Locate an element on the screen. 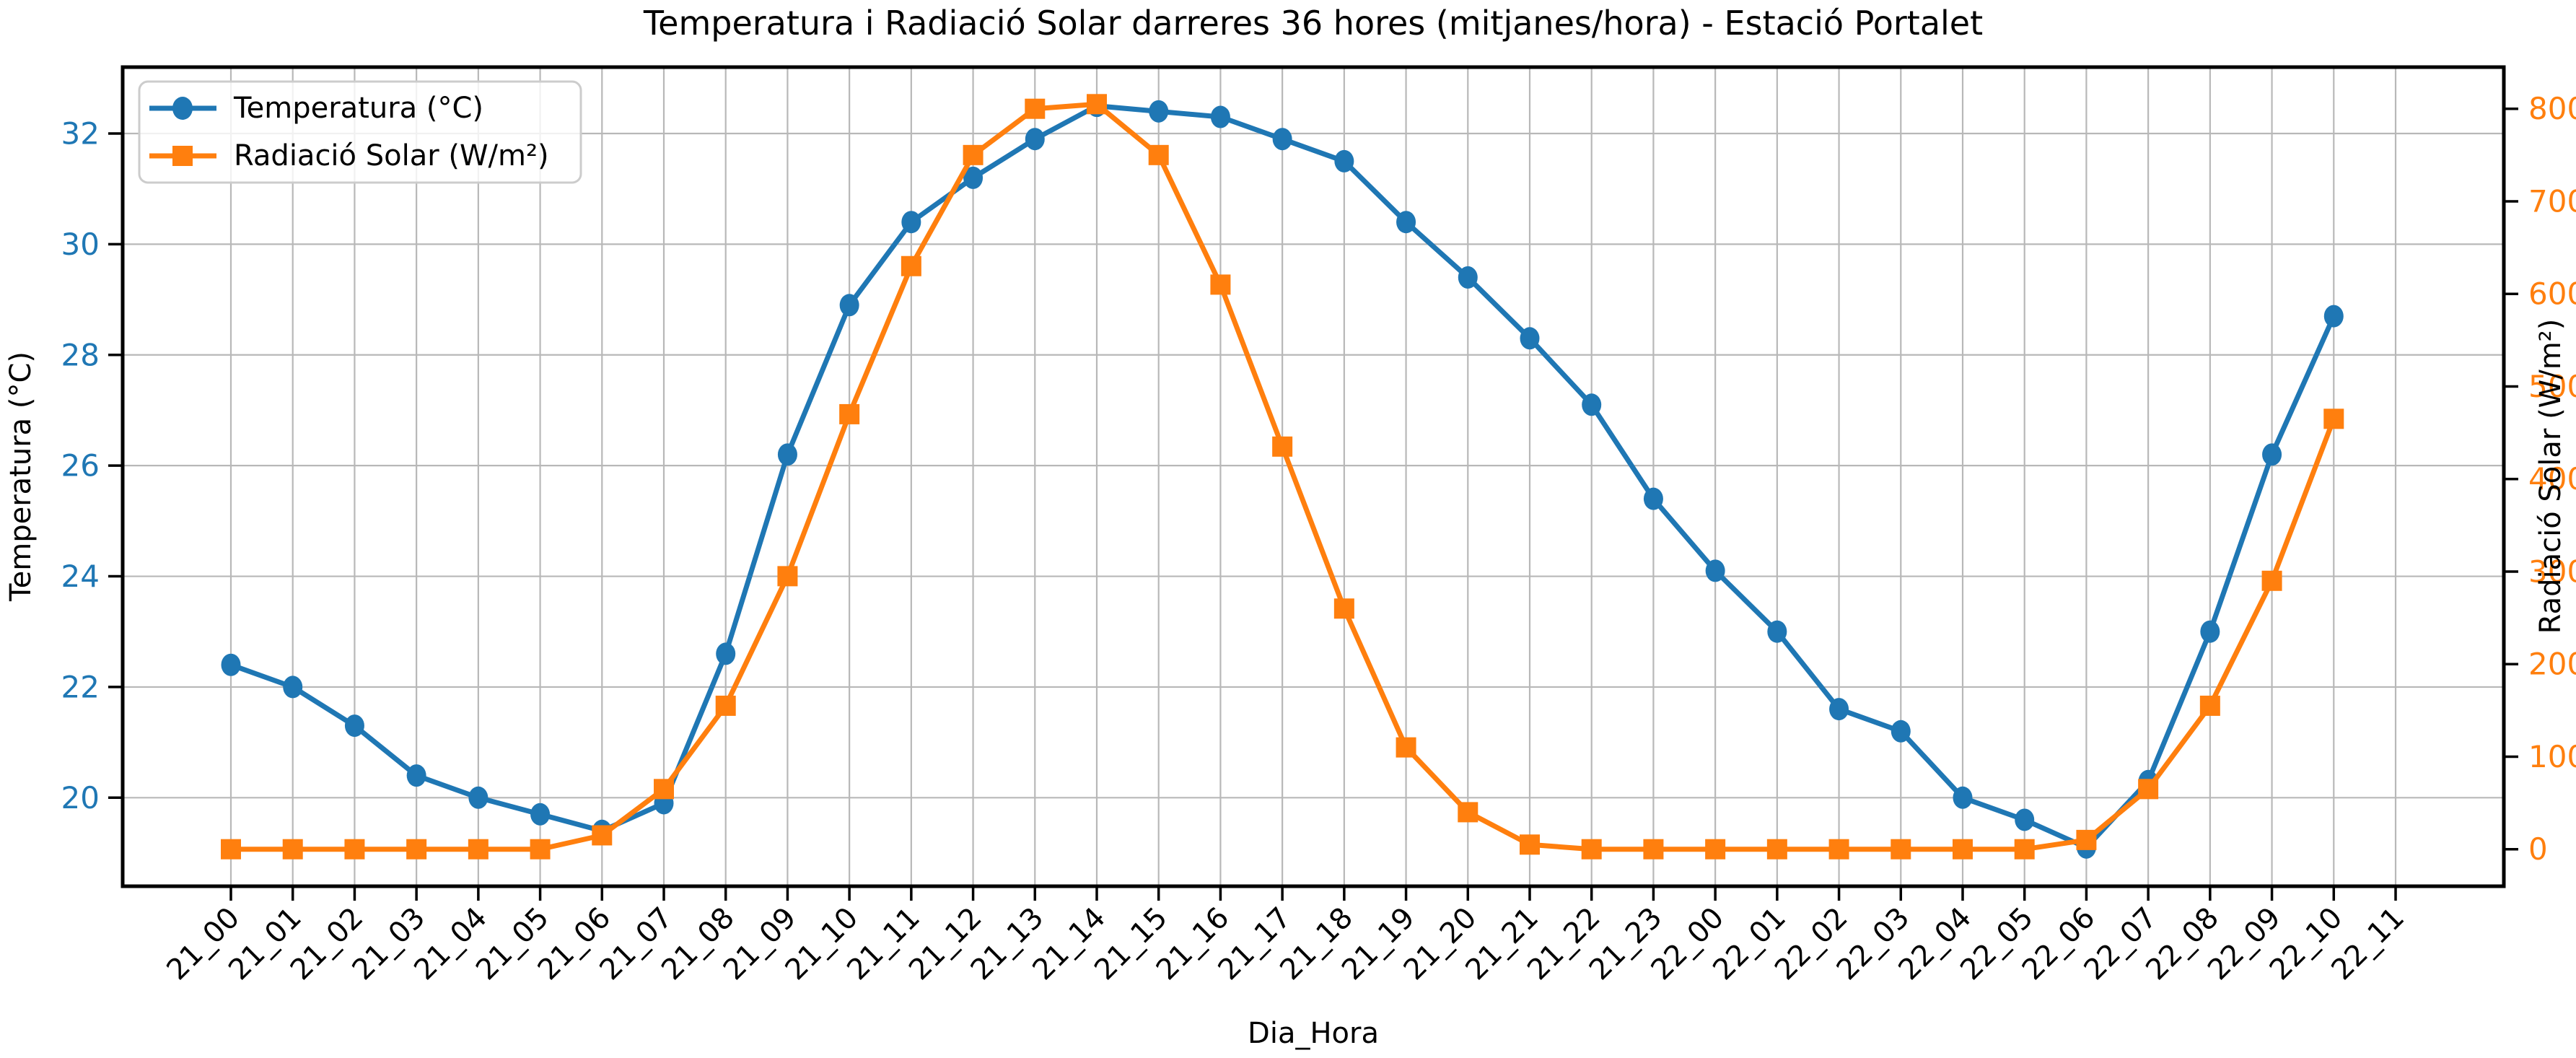  right-y-axis-label: Radiació Solar (W/m²) is located at coordinates (2550, 476).